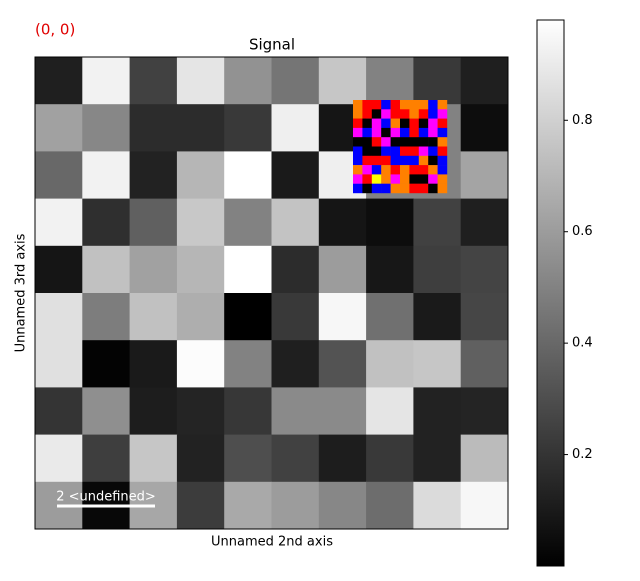 The image size is (640, 581). Describe the element at coordinates (106, 497) in the screenshot. I see `scale-bar-label: 2 <undefined>` at that location.